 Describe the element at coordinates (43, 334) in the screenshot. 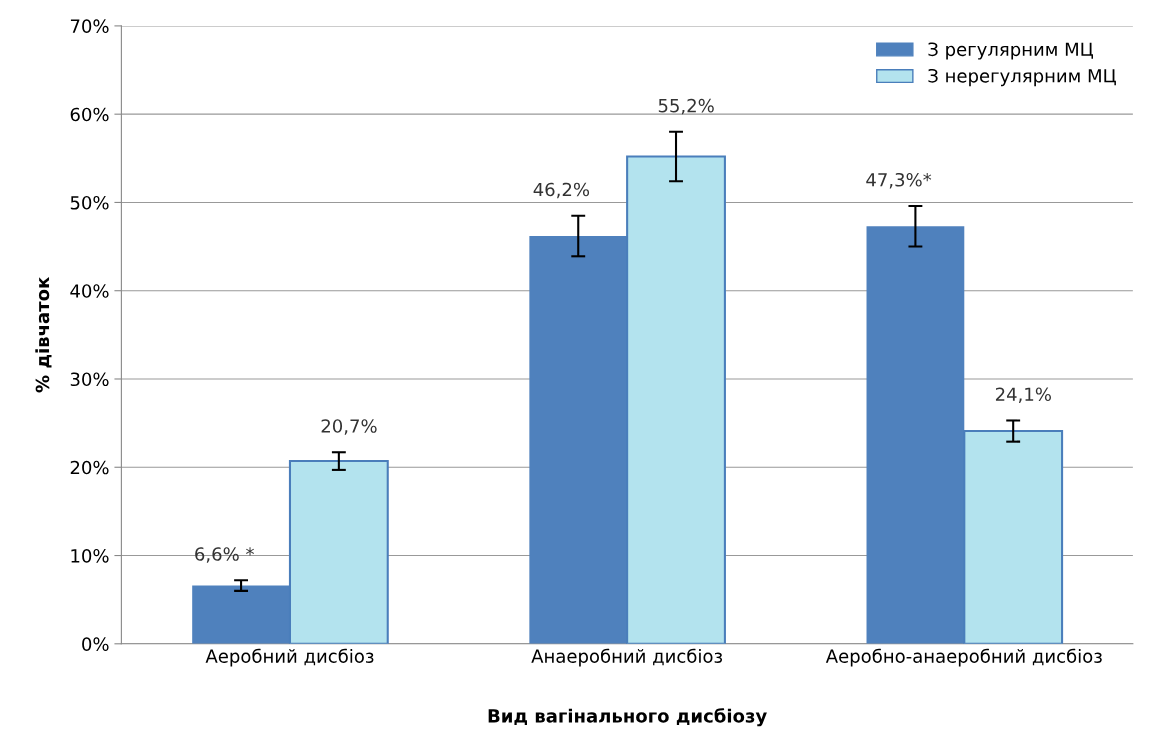

I see `y-axis-title: % дівчаток` at that location.